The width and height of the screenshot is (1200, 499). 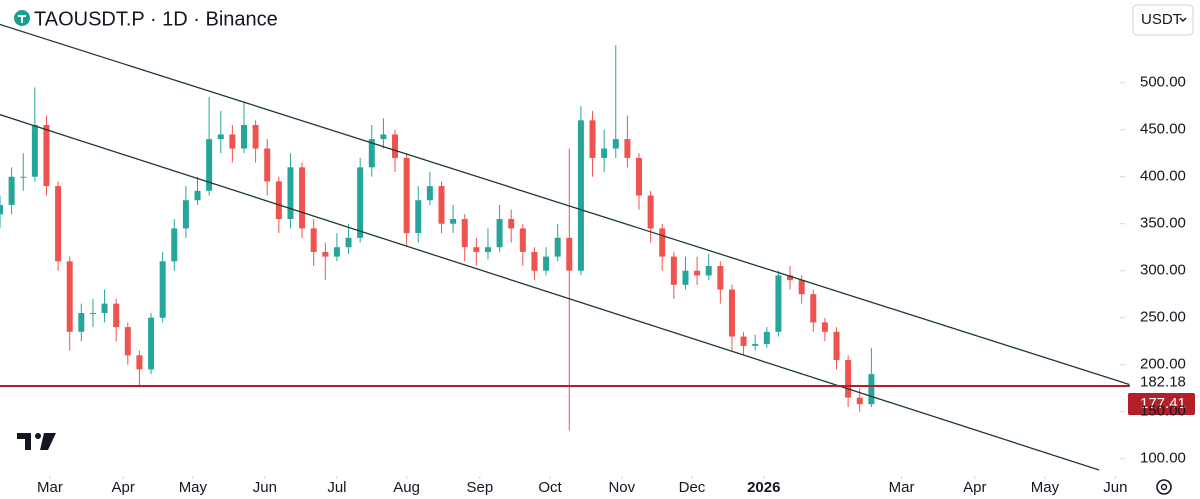 I want to click on x-tick-label: Jun, so click(x=1115, y=487).